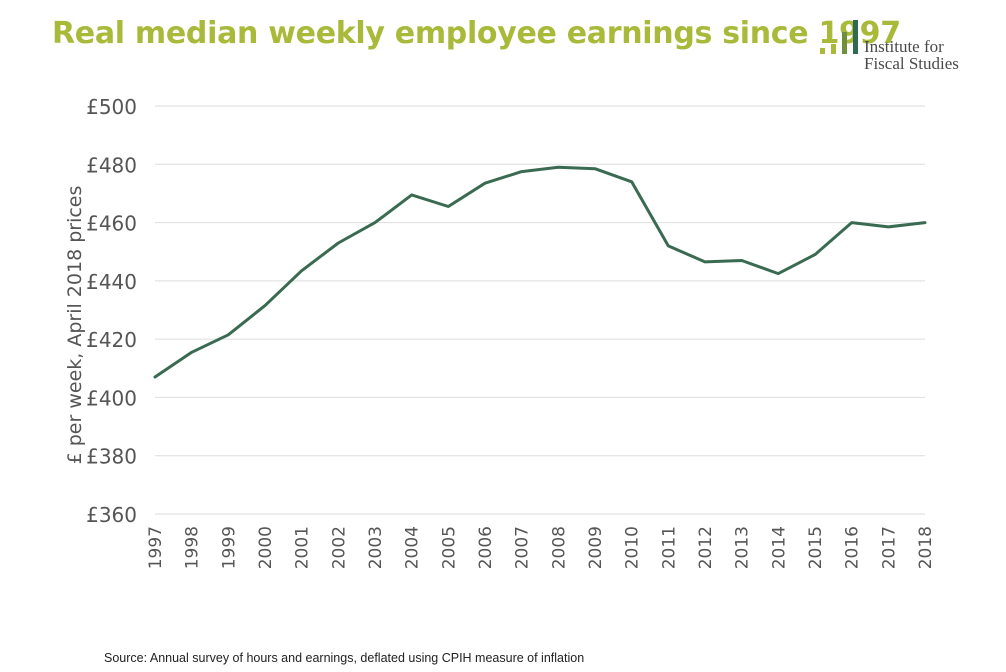 The image size is (1006, 672). I want to click on logo-line-2: Fiscal Studies, so click(911, 63).